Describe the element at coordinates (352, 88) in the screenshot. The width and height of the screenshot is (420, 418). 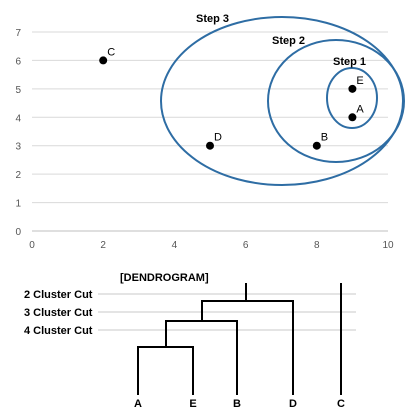
I see `point-e` at that location.